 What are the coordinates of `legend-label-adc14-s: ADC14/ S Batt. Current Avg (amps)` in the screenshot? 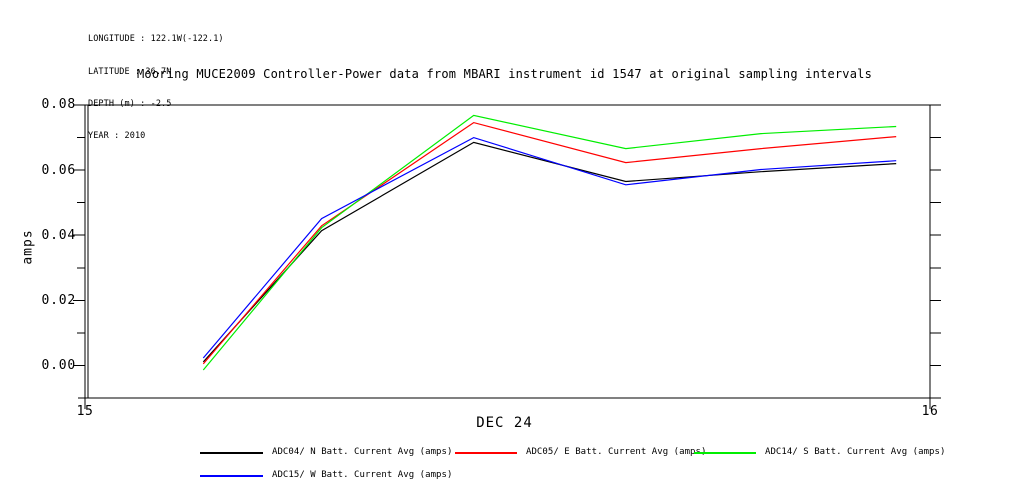 It's located at (855, 452).